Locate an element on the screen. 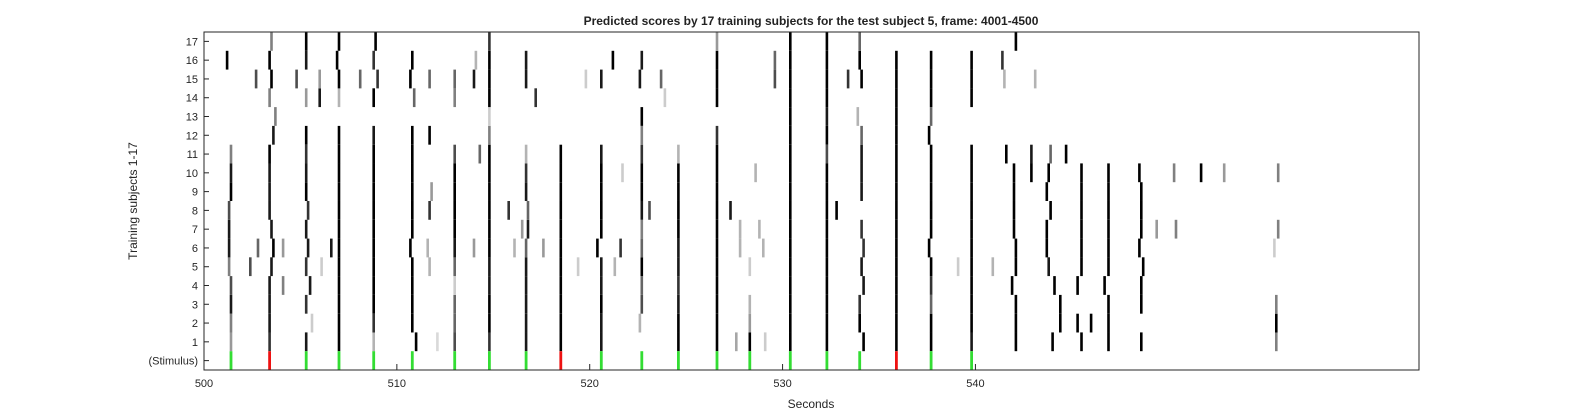 The height and width of the screenshot is (420, 1580). x-tick-label: 540 is located at coordinates (975, 384).